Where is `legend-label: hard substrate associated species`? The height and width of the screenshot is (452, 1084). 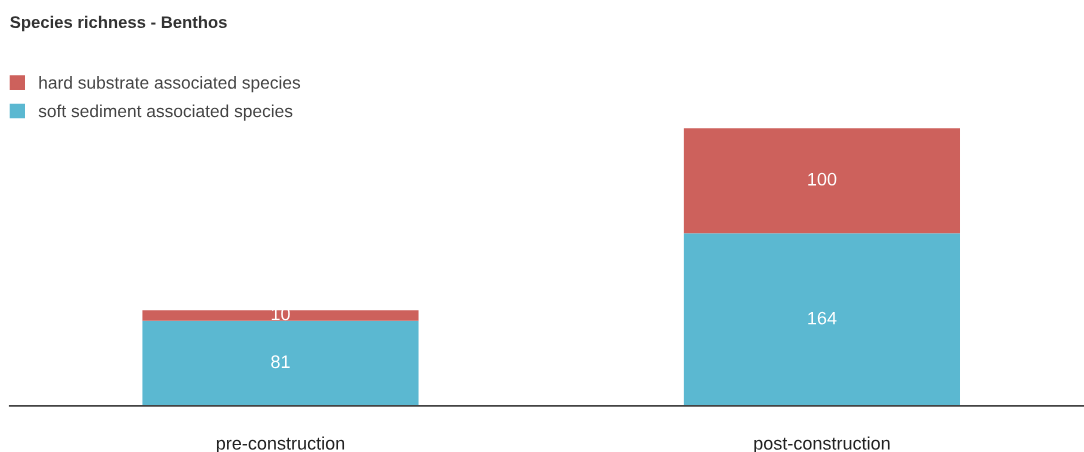
legend-label: hard substrate associated species is located at coordinates (170, 84).